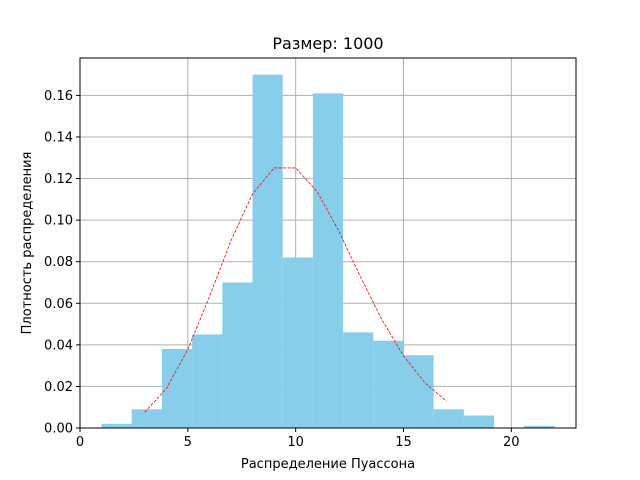  Describe the element at coordinates (58, 137) in the screenshot. I see `y-tick-label: 0.14` at that location.